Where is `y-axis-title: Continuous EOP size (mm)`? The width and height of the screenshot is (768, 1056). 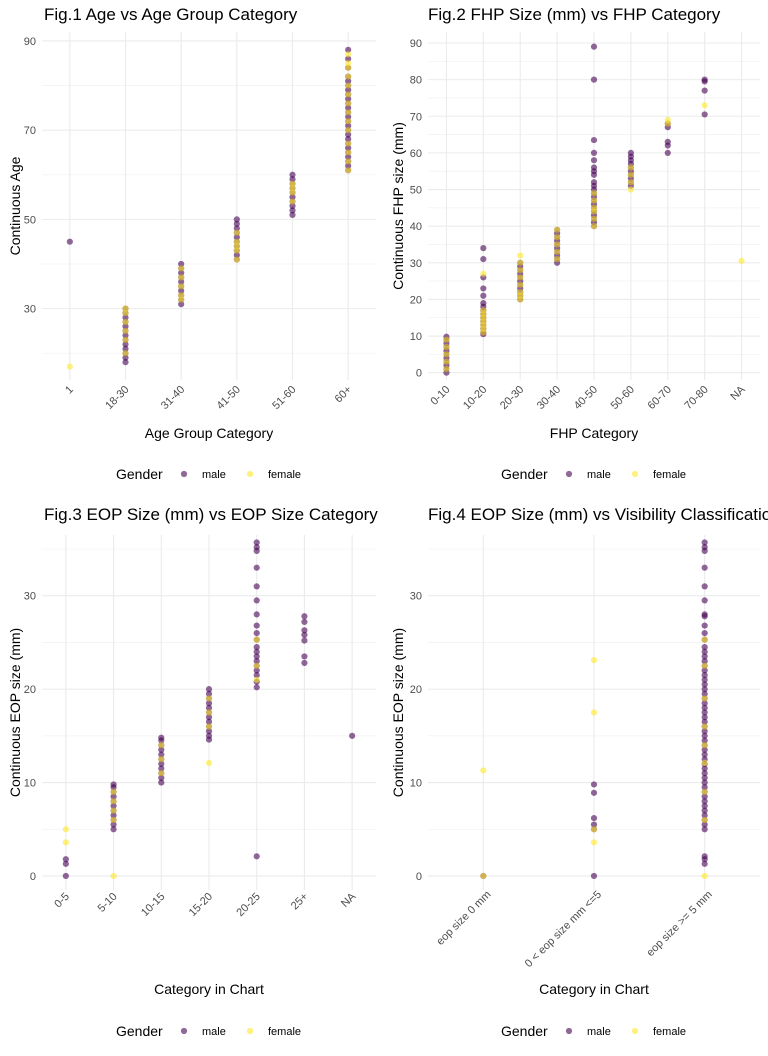 y-axis-title: Continuous EOP size (mm) is located at coordinates (15, 712).